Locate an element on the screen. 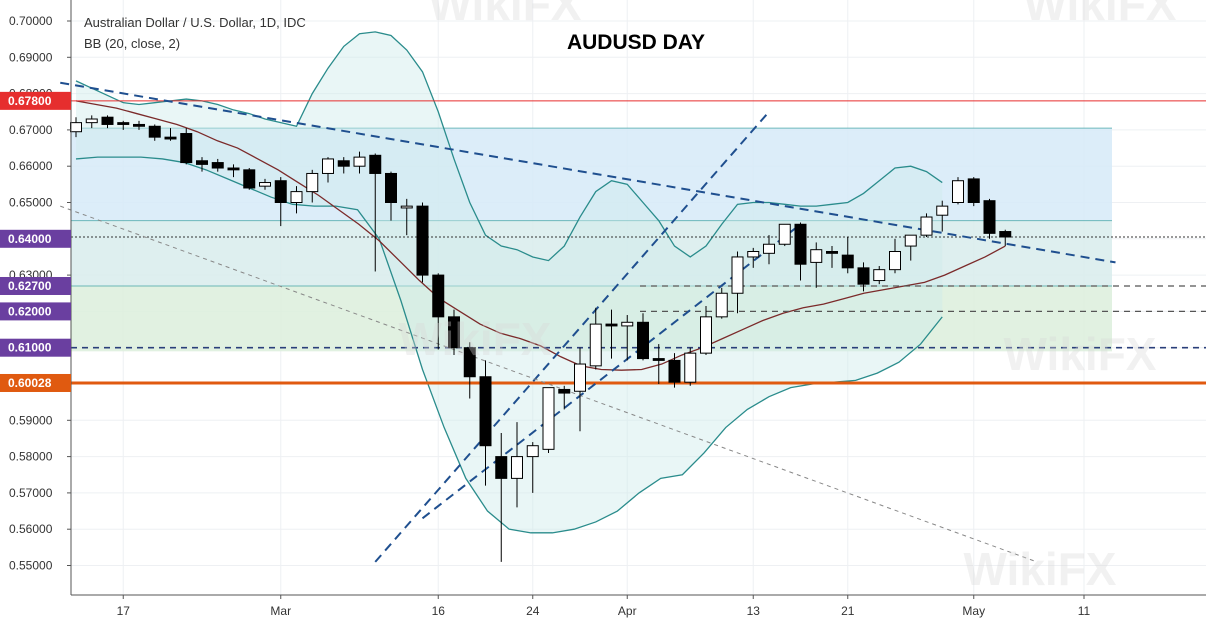 The image size is (1206, 634). y-tick-label: 0.65000 is located at coordinates (31, 203).